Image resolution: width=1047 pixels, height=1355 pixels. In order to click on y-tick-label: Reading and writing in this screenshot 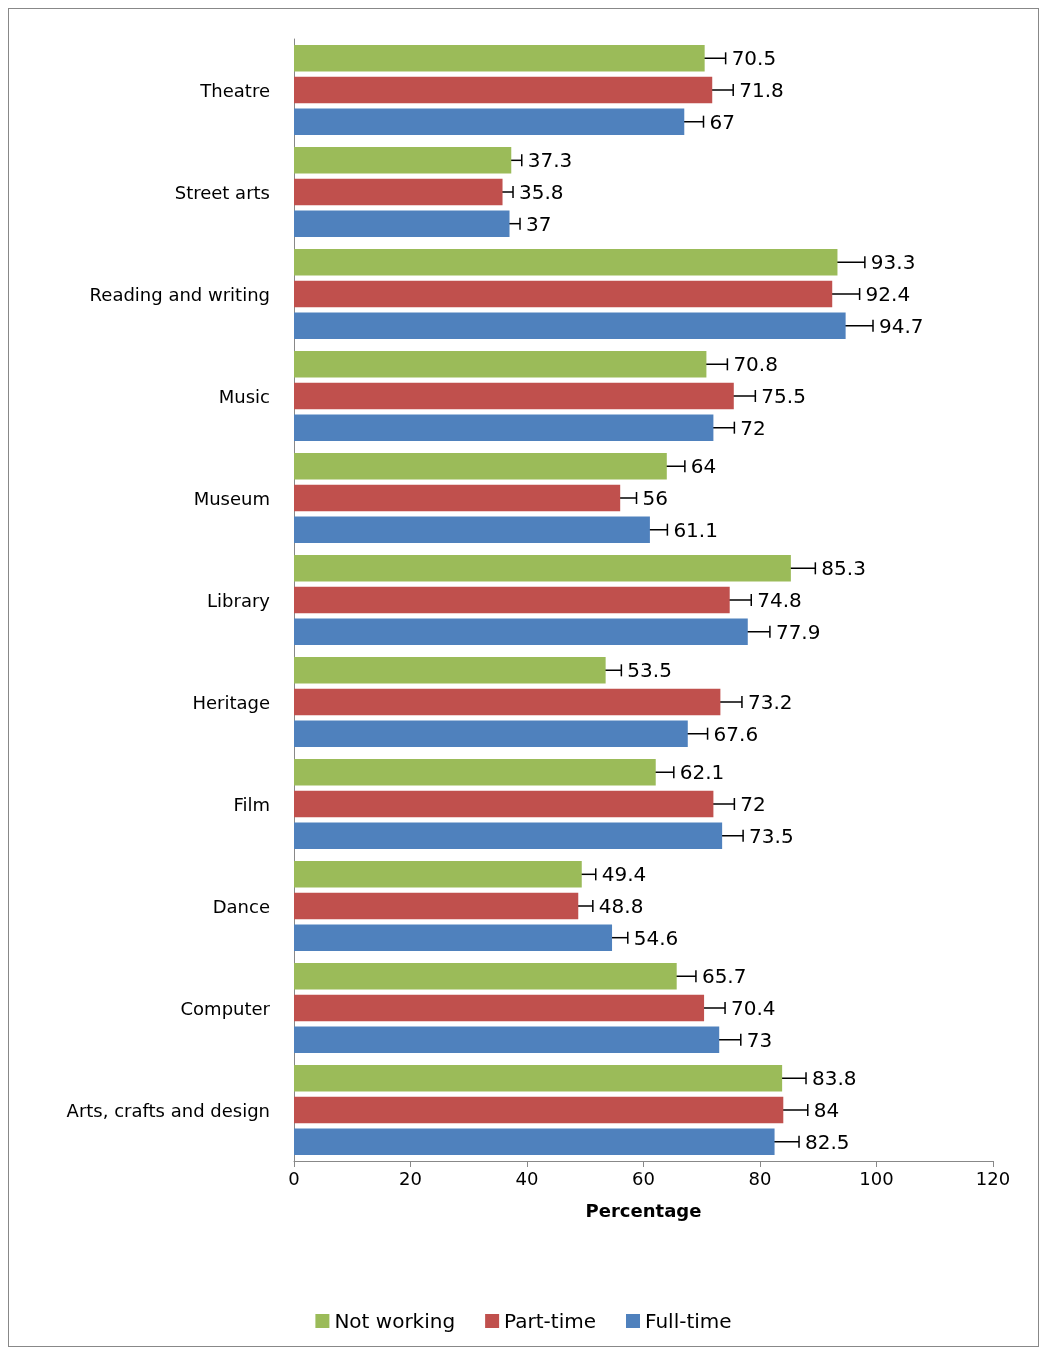, I will do `click(179, 294)`.